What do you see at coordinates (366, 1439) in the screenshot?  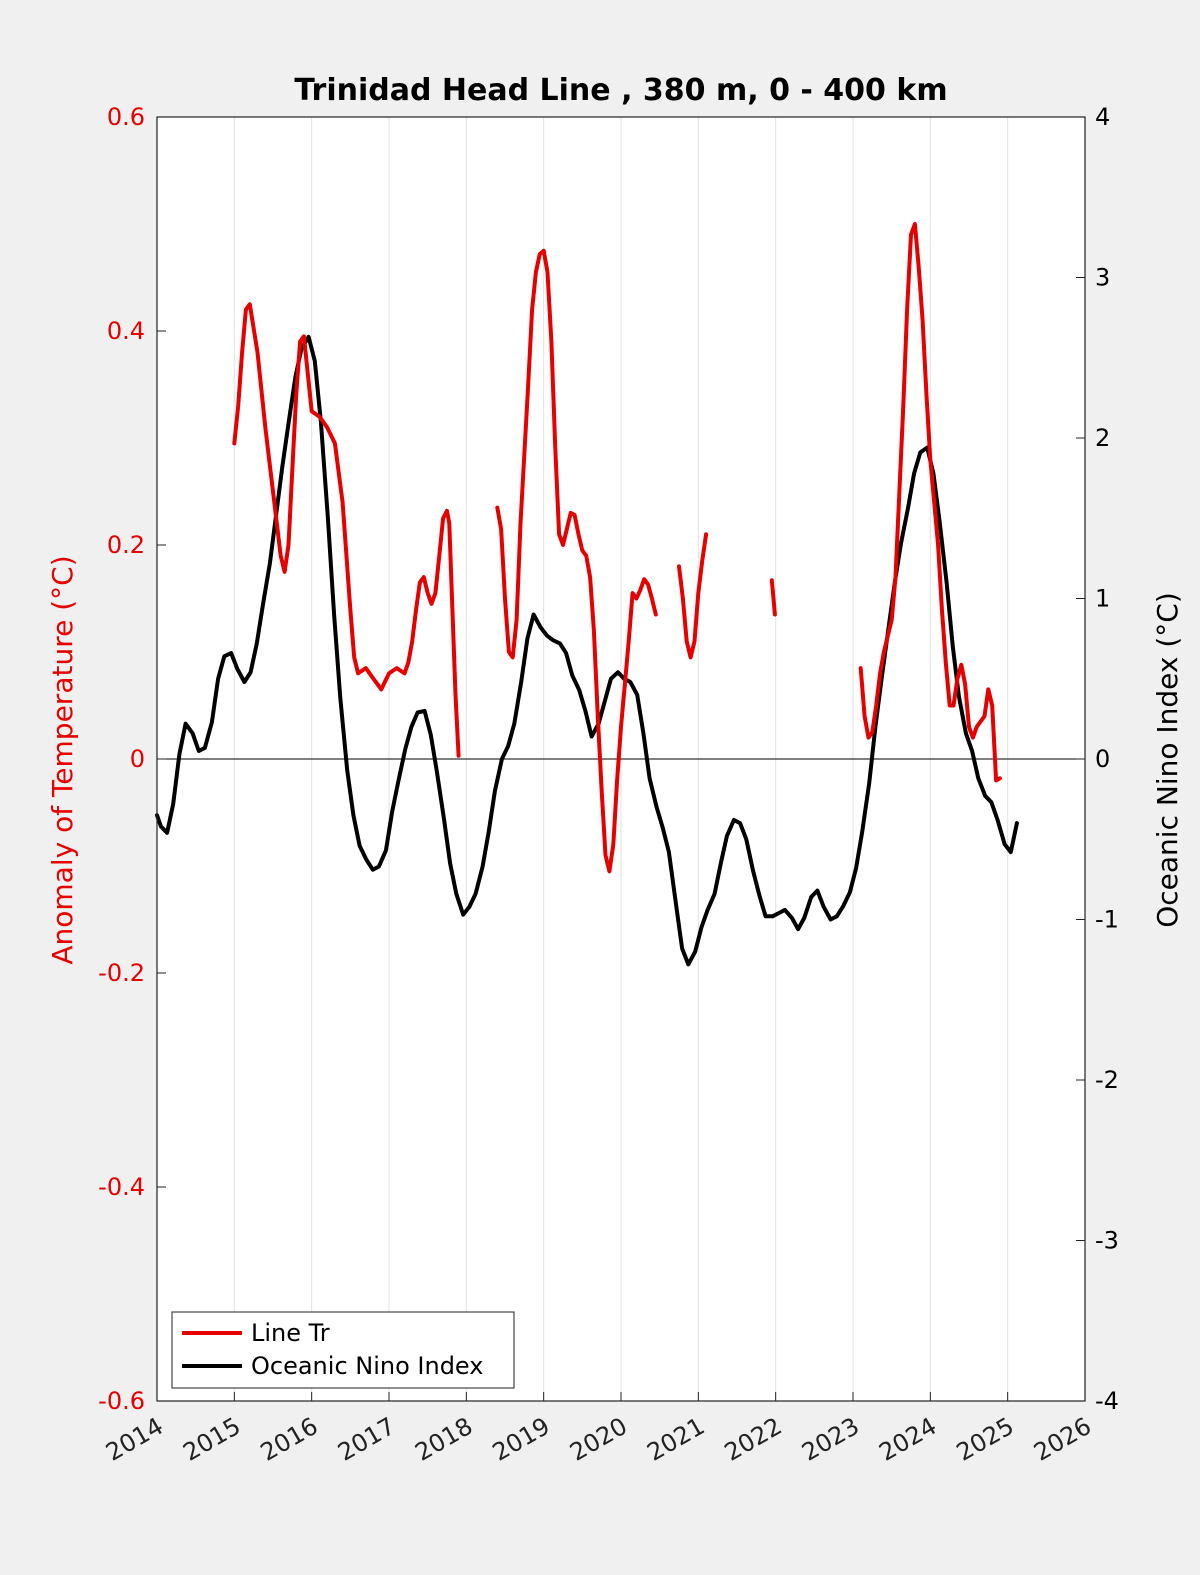 I see `x-tick-label: 2017` at bounding box center [366, 1439].